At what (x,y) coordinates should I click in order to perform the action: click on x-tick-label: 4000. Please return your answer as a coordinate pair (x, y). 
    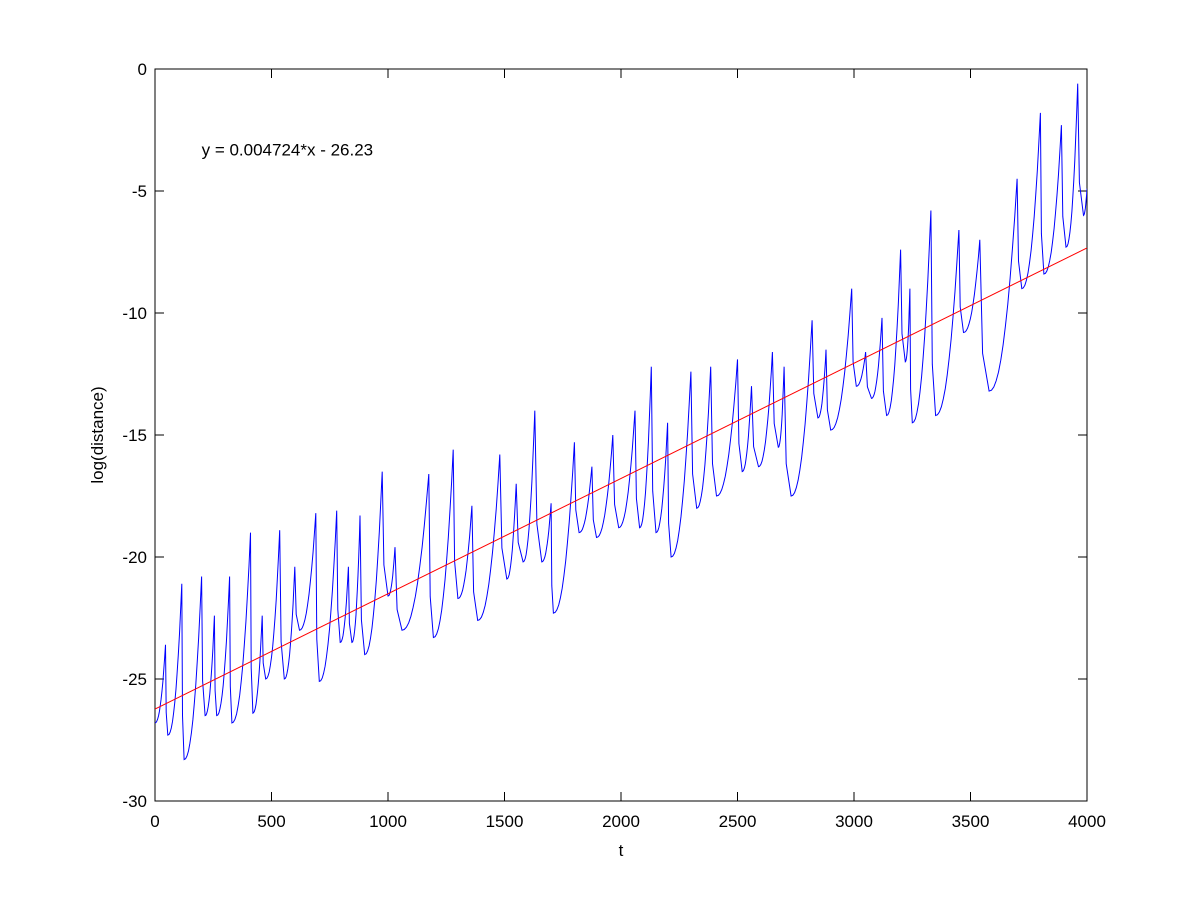
    Looking at the image, I should click on (1087, 821).